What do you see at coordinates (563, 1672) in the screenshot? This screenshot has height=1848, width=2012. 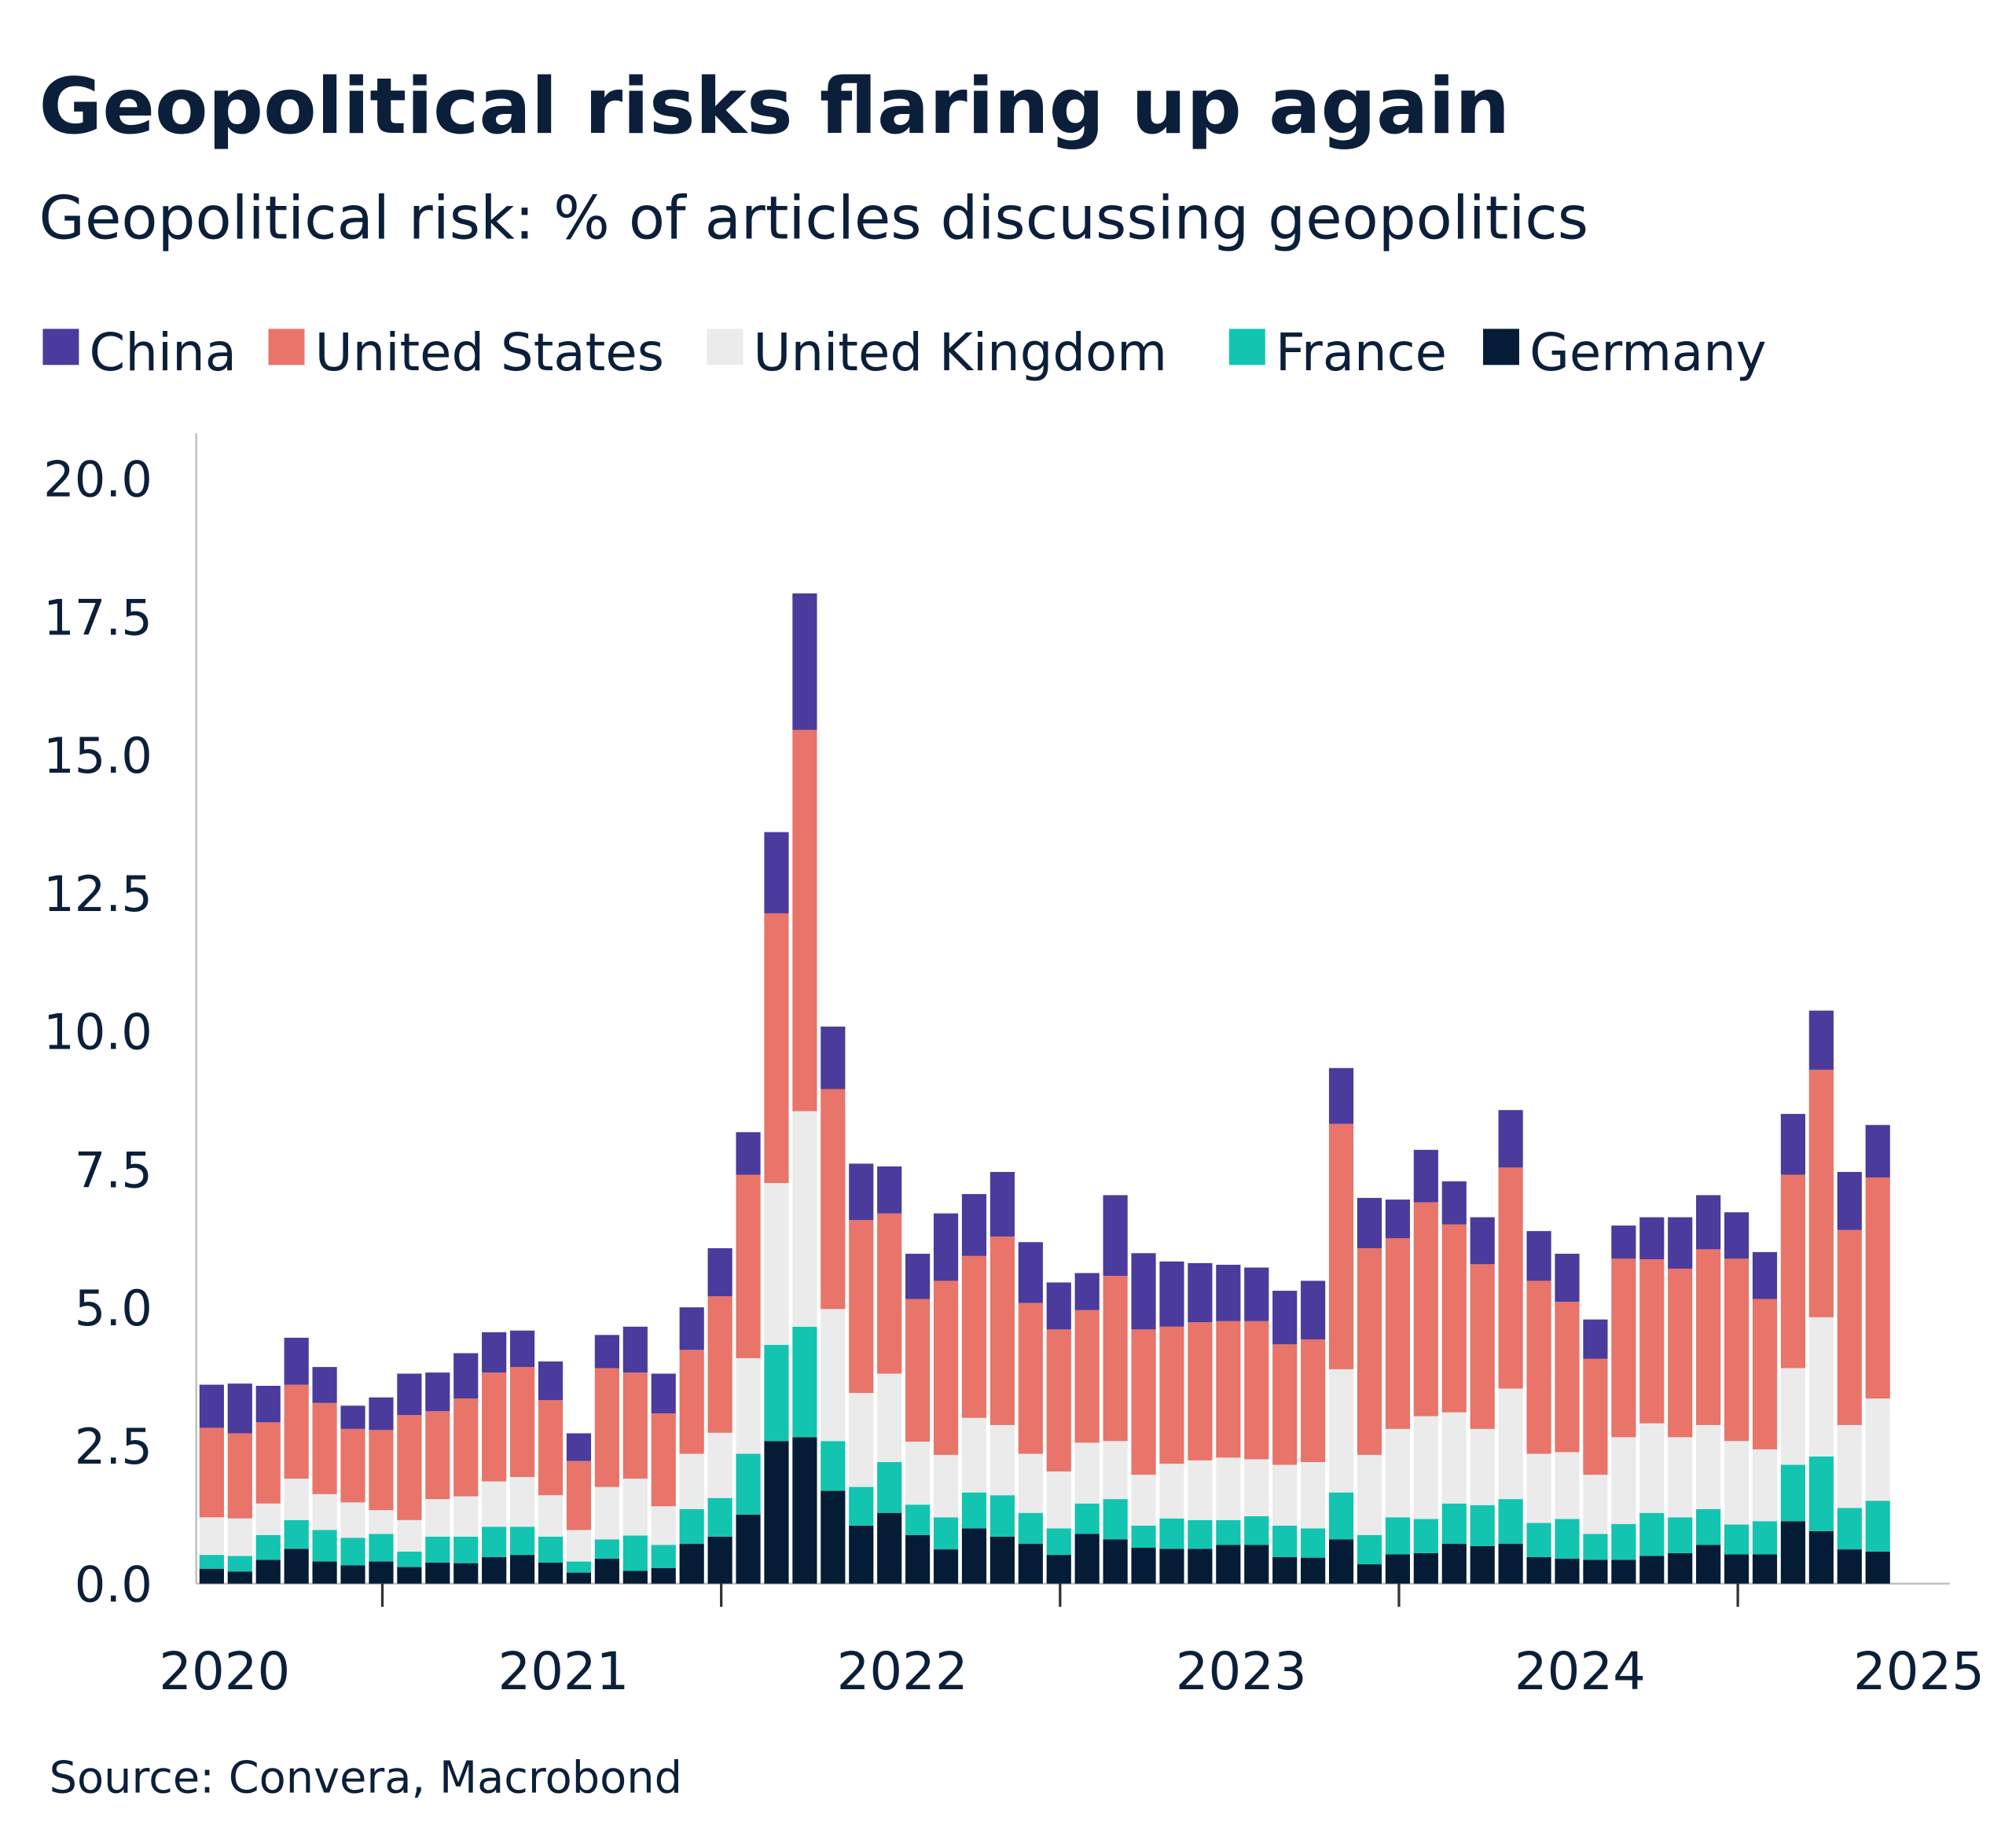 I see `x-tick-label: 2021` at bounding box center [563, 1672].